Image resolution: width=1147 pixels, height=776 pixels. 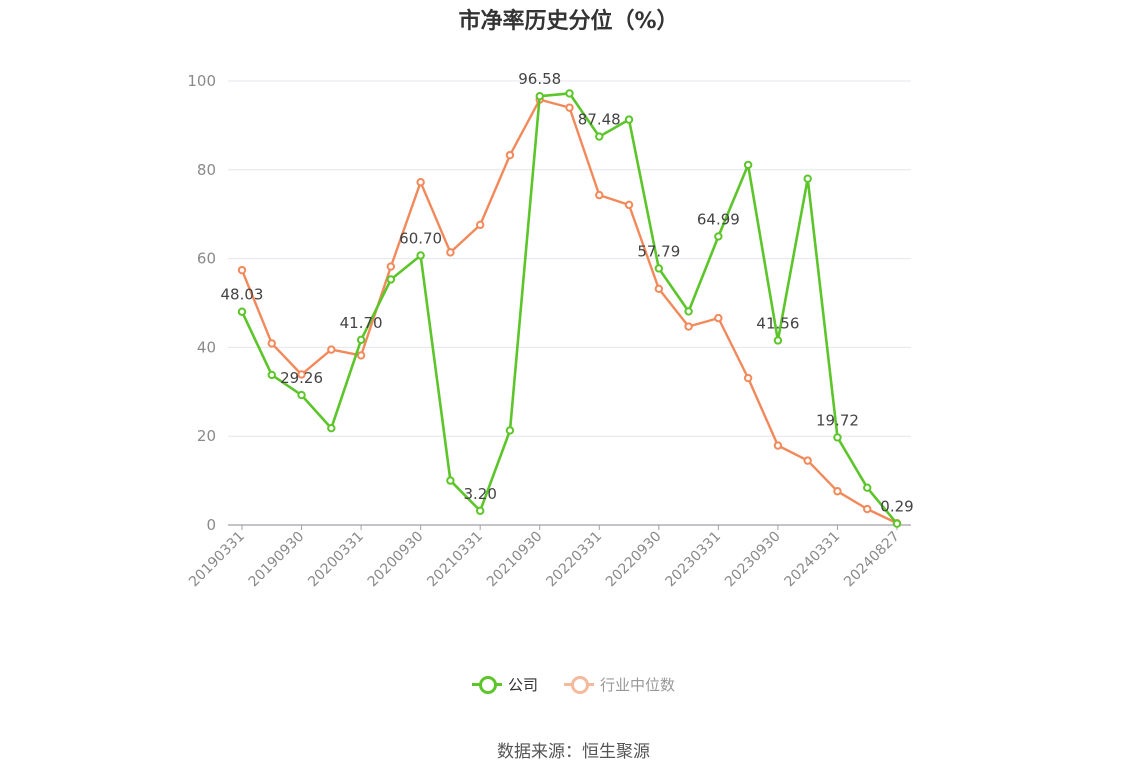 I want to click on legend-swatch-company-icon, so click(x=486, y=684).